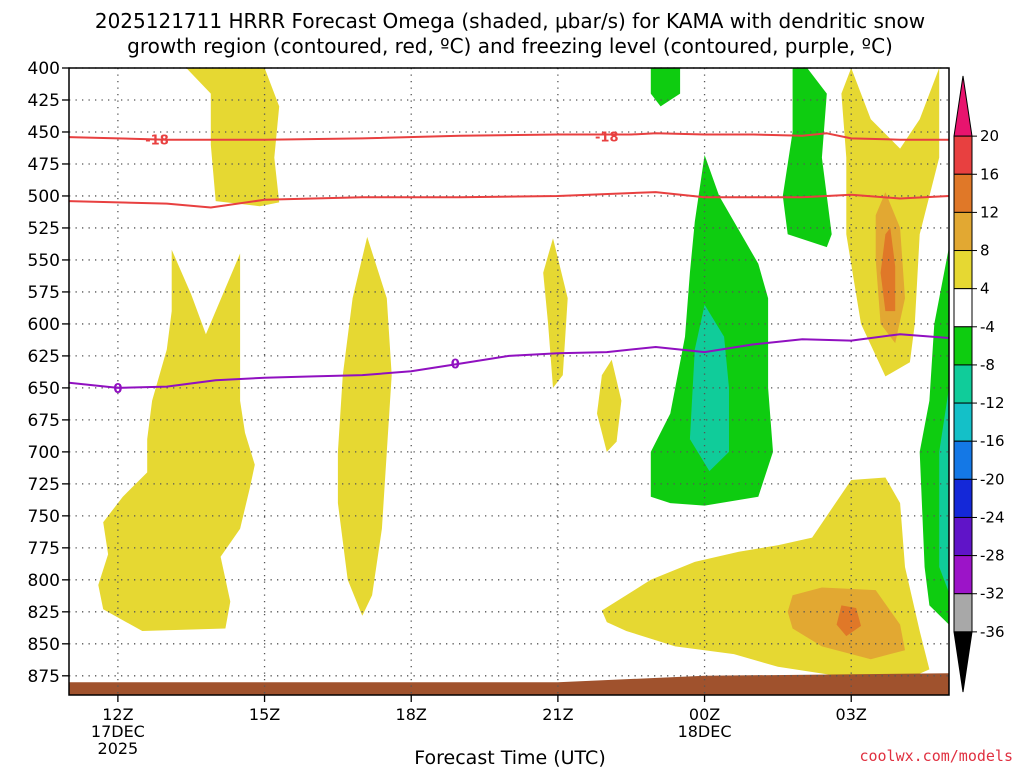  I want to click on y-tick-label: 650, so click(44, 389).